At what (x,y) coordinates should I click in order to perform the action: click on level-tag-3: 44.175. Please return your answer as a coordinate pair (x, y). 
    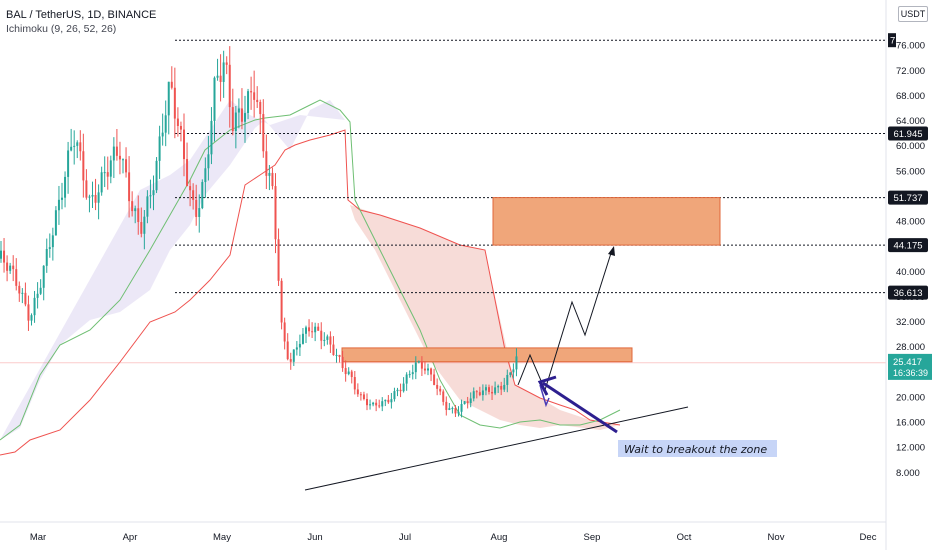
    Looking at the image, I should click on (908, 245).